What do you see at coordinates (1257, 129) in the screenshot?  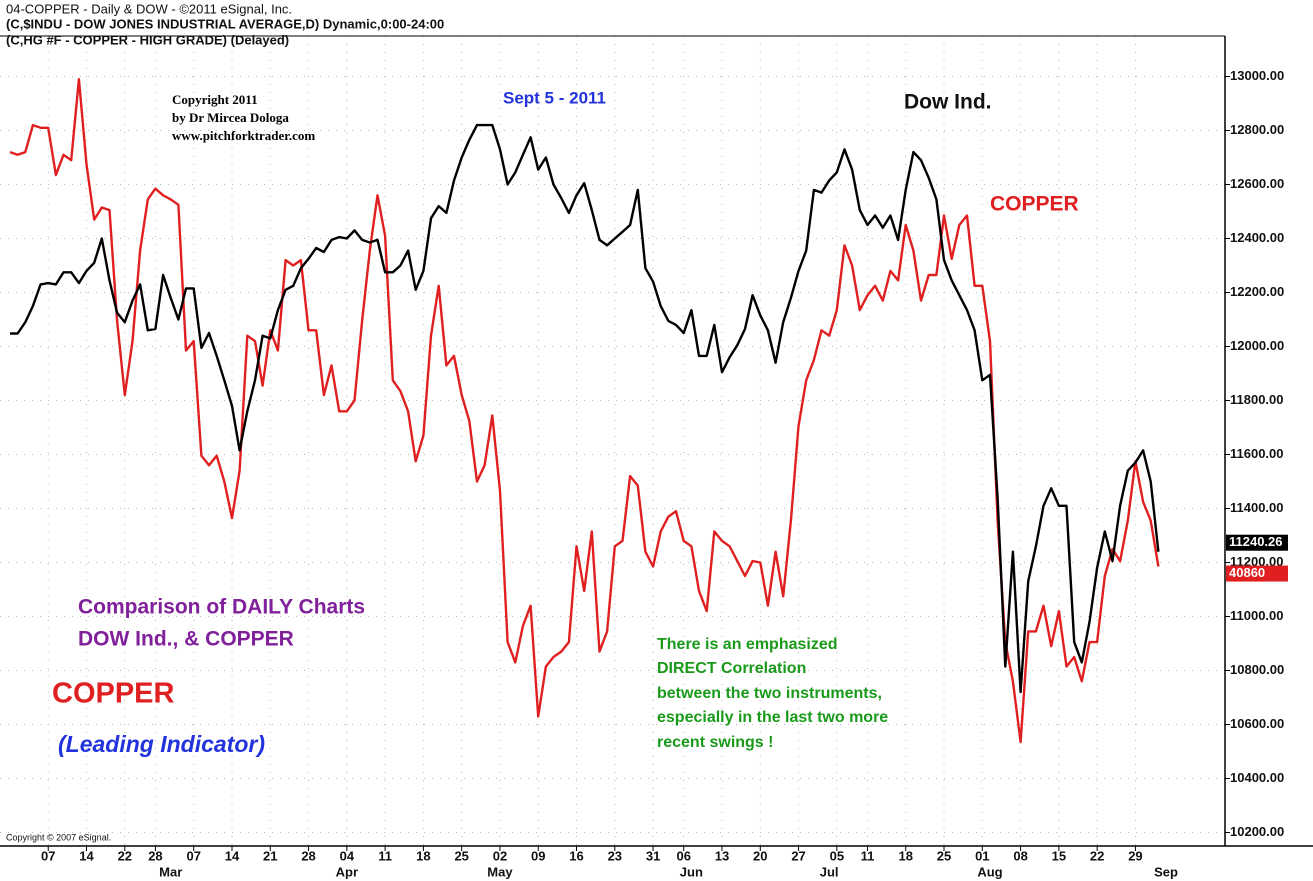 I see `y-tick-label: 12800.00` at bounding box center [1257, 129].